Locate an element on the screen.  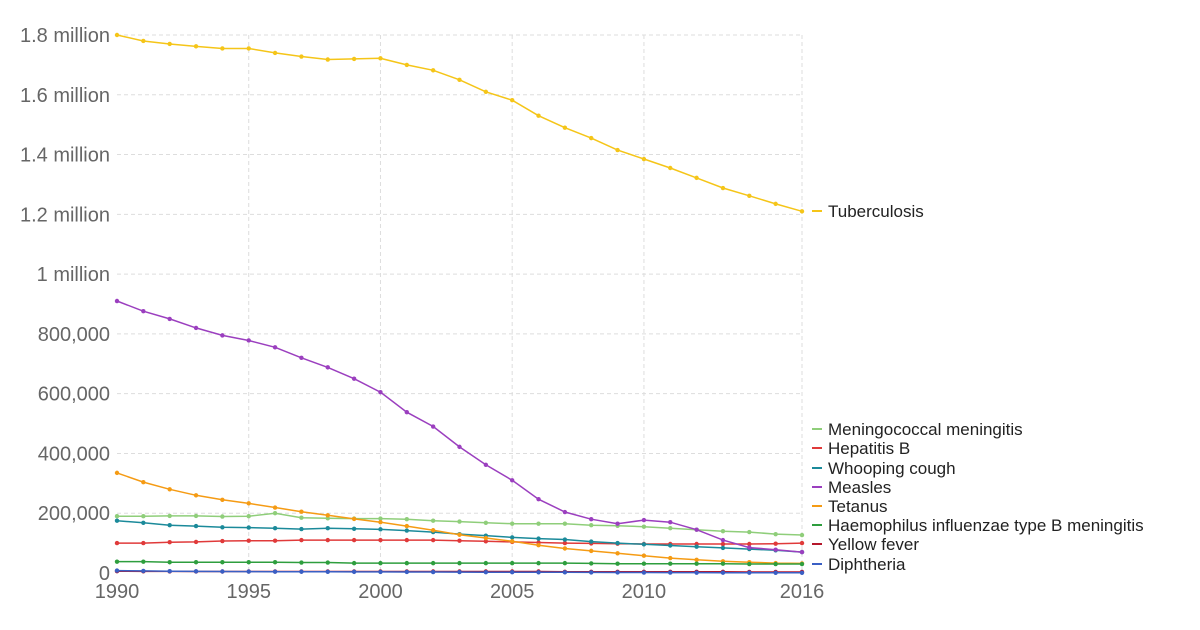
legend-label: Hepatitis B is located at coordinates (869, 448).